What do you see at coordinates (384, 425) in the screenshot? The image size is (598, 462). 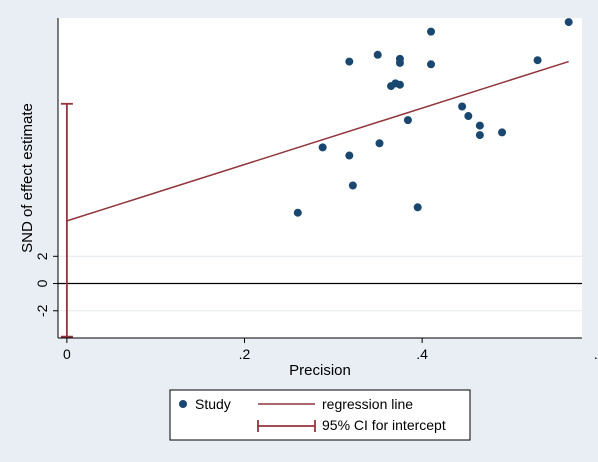 I see `legend-ci-label: 95% CI for intercept` at bounding box center [384, 425].